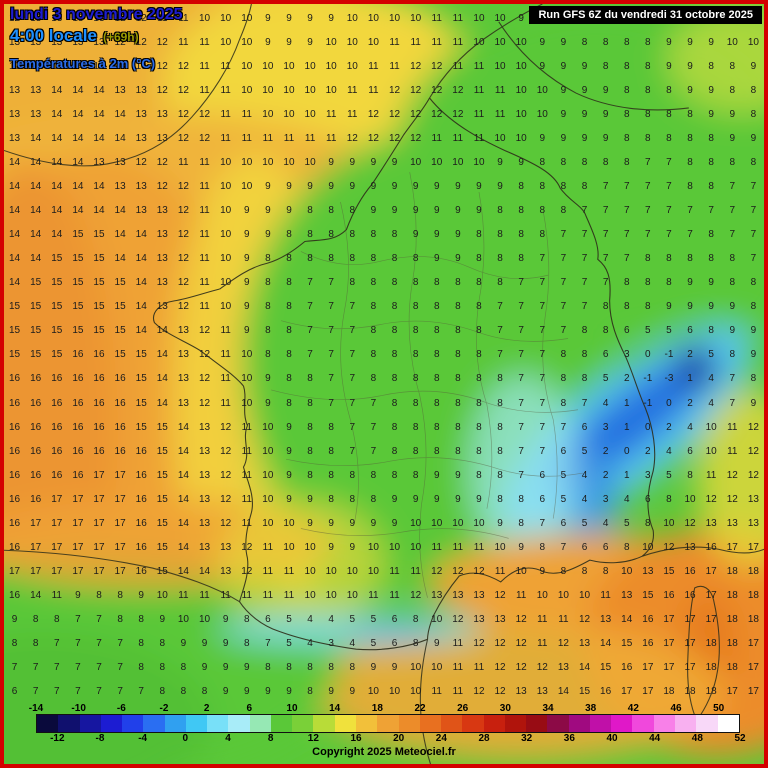 This screenshot has width=768, height=768. I want to click on temp-value: 5, so click(648, 331).